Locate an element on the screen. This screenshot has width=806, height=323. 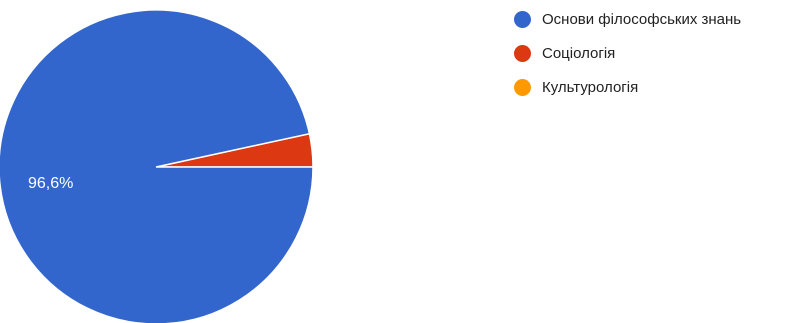
pie-slice-label-0: 96,6% is located at coordinates (50, 183).